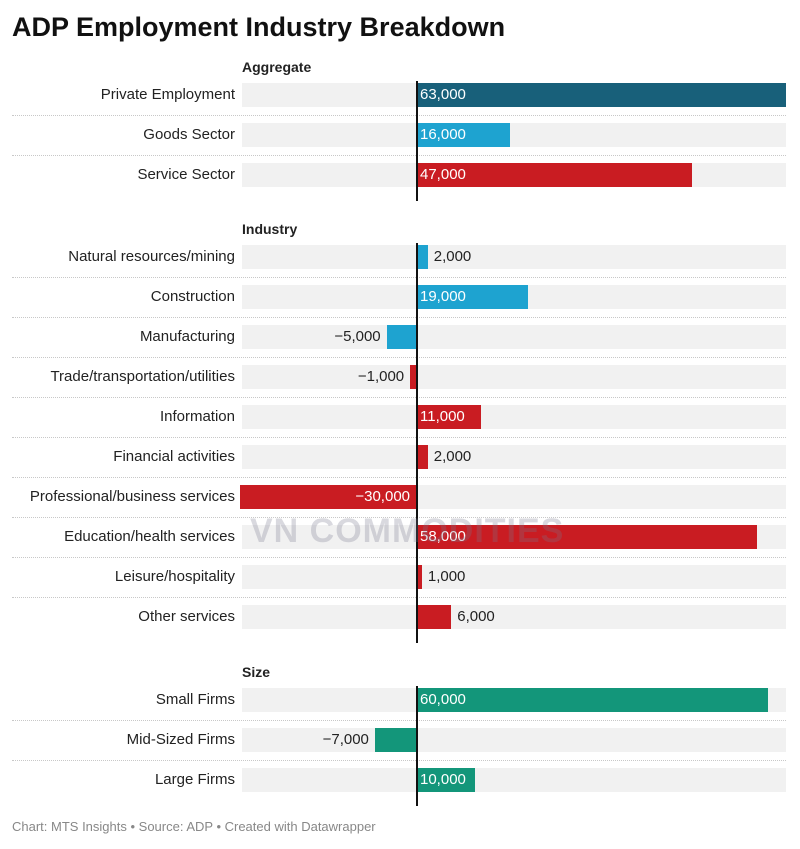 The height and width of the screenshot is (849, 800). Describe the element at coordinates (187, 336) in the screenshot. I see `row-label: Manufacturing` at that location.